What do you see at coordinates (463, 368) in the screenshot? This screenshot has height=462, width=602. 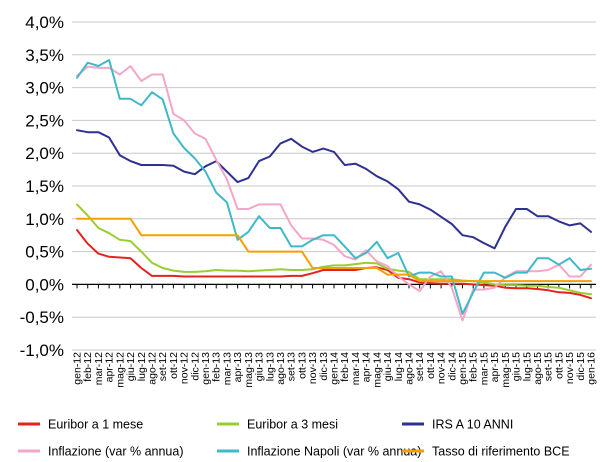 I see `x-tick-label: gen-15` at bounding box center [463, 368].